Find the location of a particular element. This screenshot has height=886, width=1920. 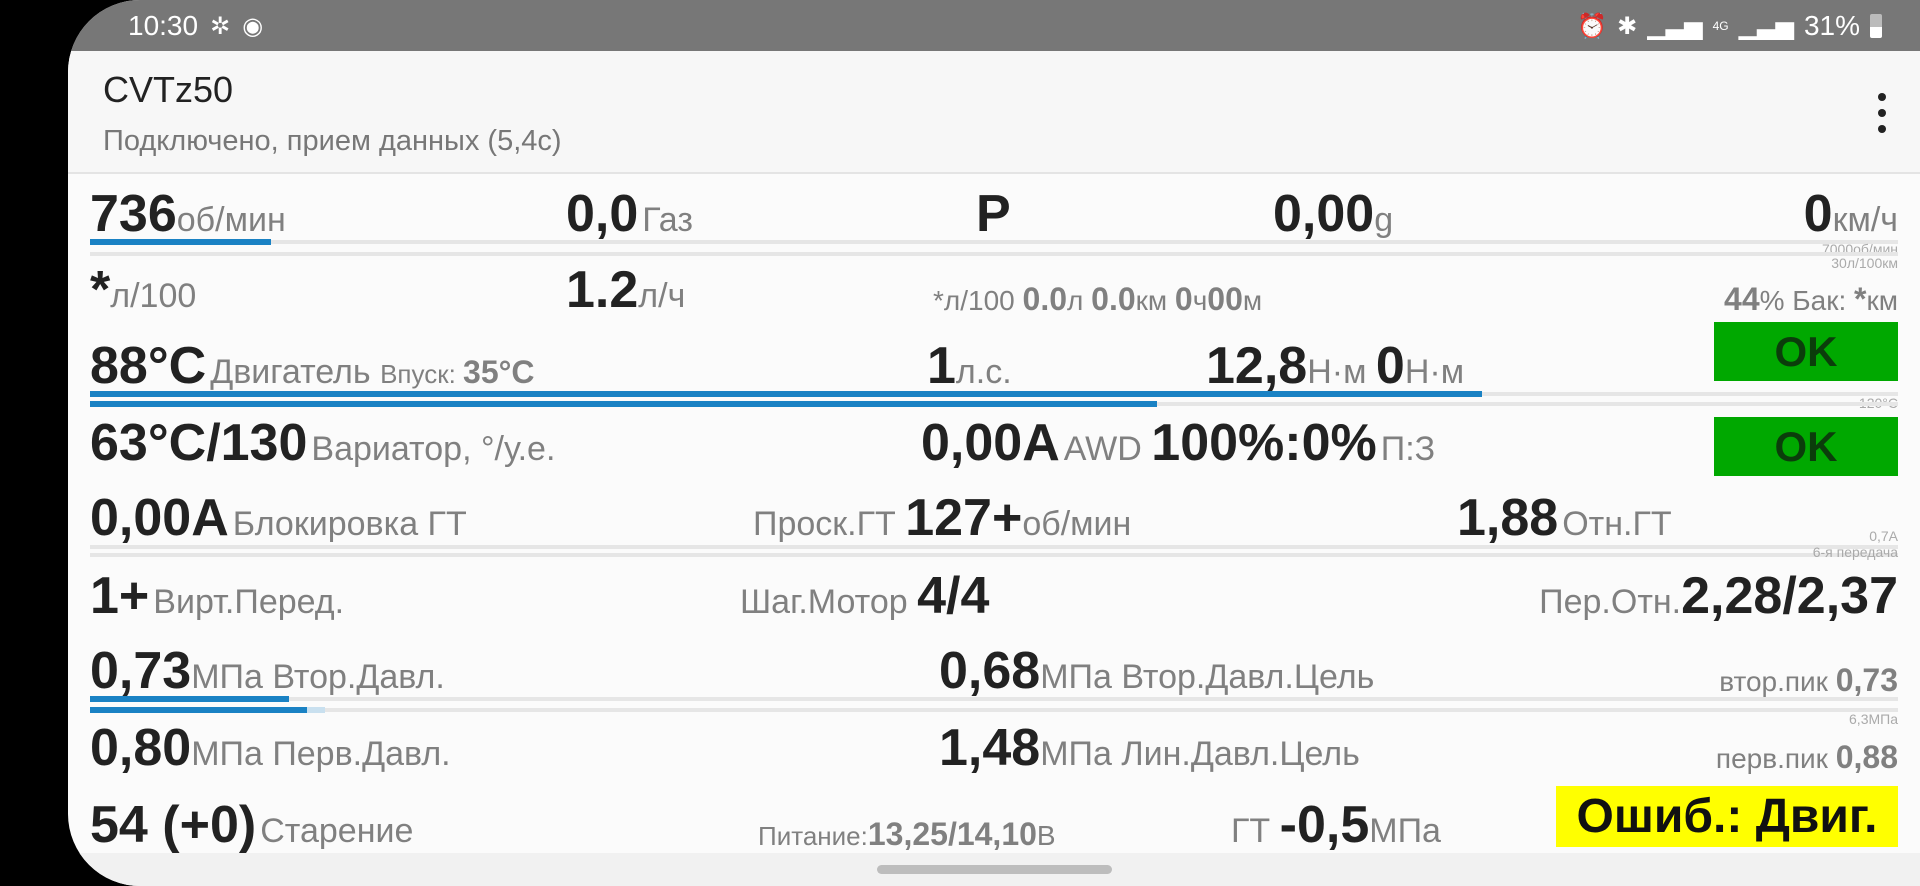

engine-temp-value: 88°C is located at coordinates (148, 366).